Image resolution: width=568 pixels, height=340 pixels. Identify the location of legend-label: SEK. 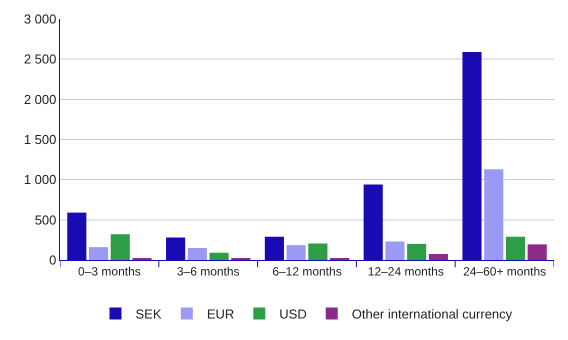
(149, 314).